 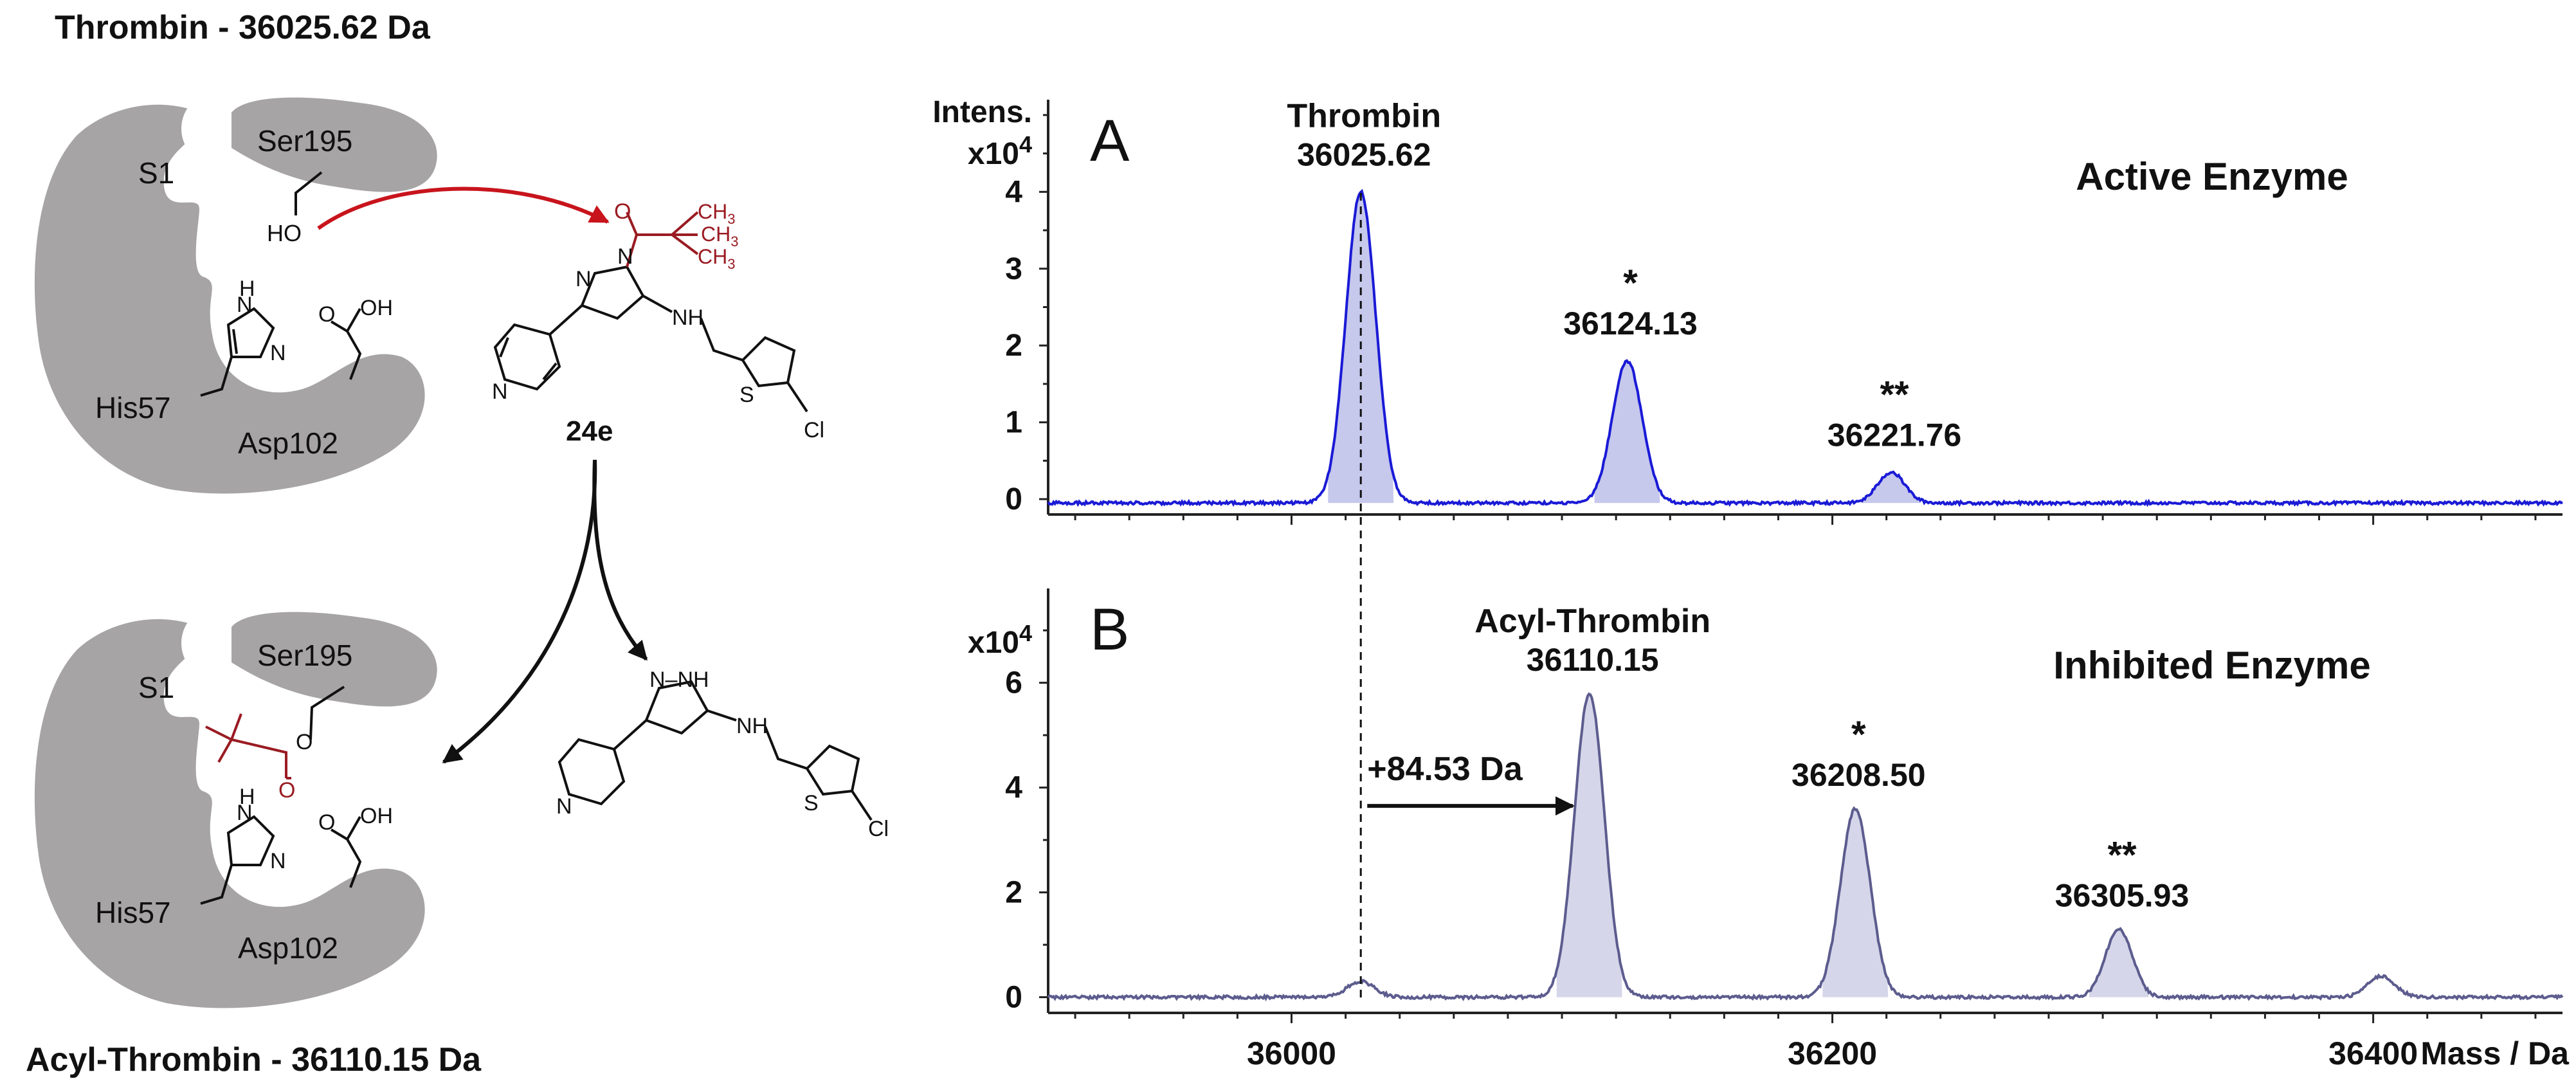 What do you see at coordinates (2122, 896) in the screenshot?
I see `peak-mass-label: 36305.93` at bounding box center [2122, 896].